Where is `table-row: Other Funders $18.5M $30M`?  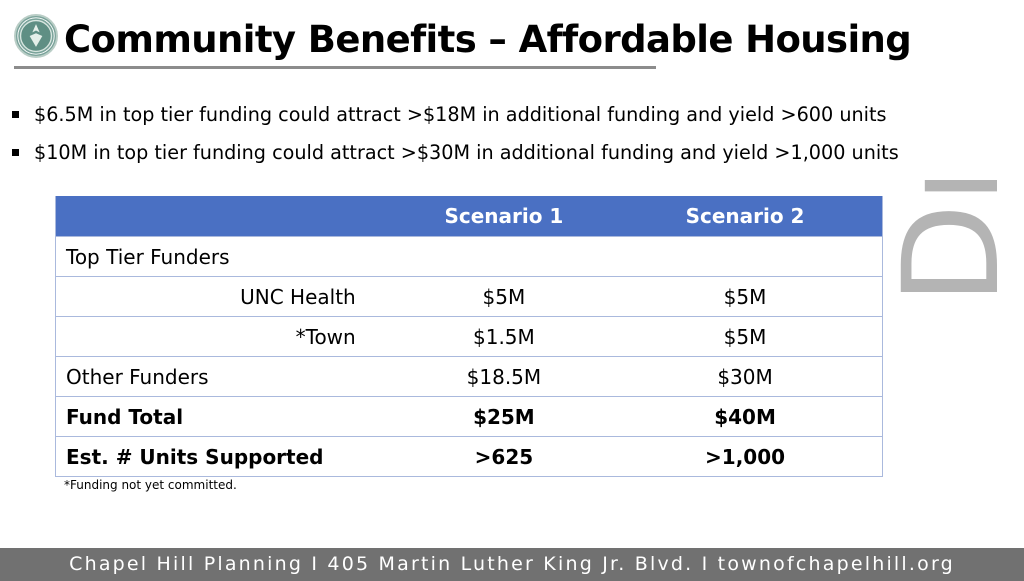
table-row: Other Funders $18.5M $30M is located at coordinates (469, 376).